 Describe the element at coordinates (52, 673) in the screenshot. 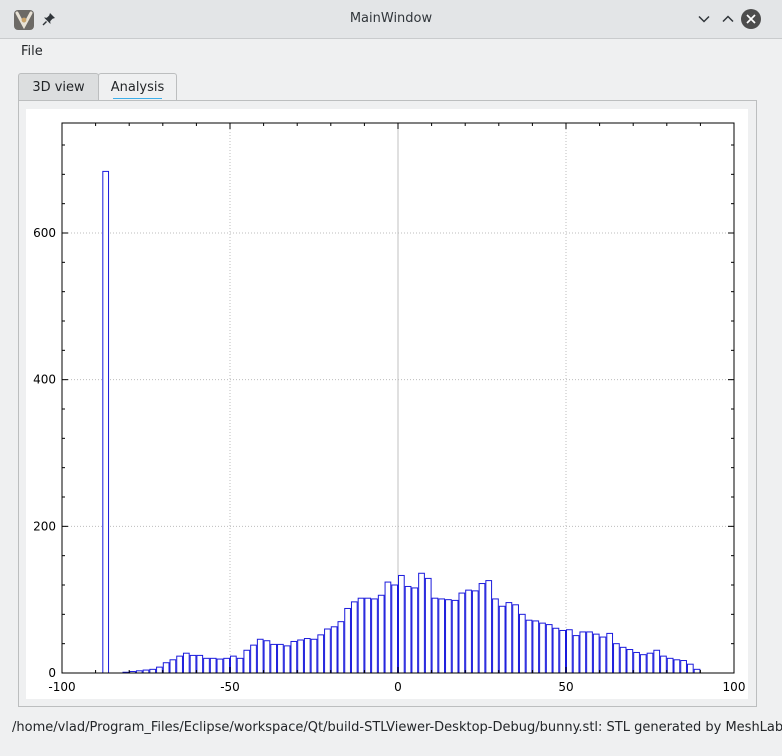

I see `y-tick-label: 0` at that location.